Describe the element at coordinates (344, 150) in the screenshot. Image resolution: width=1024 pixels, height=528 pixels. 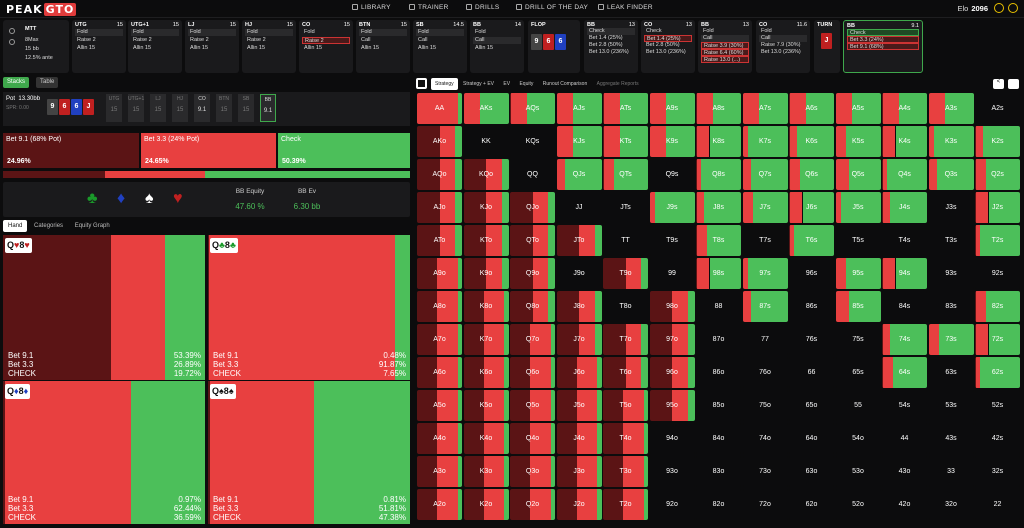
I see `action-check: Check 50.39%` at that location.